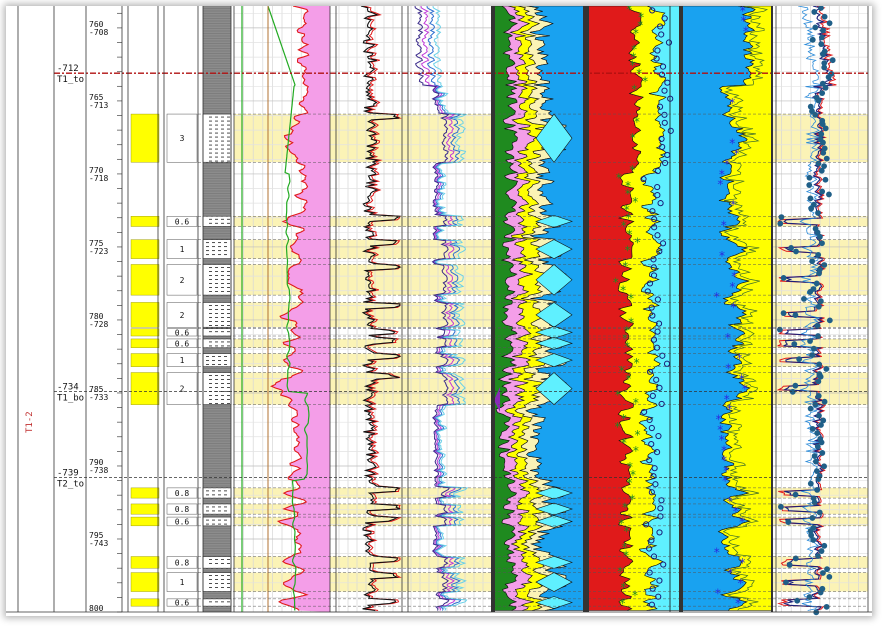  What do you see at coordinates (96, 535) in the screenshot?
I see `md-depth-label: 795` at bounding box center [96, 535].